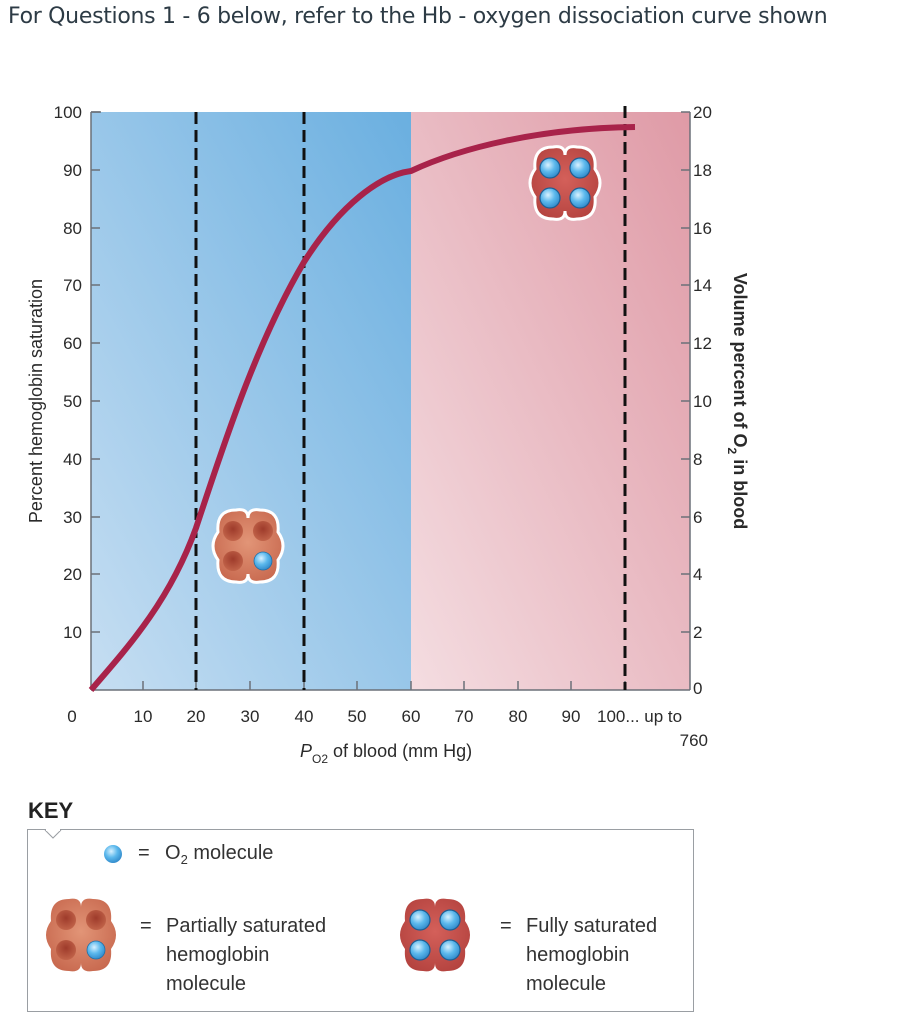  I want to click on key-partially-saturated-icon, so click(81, 935).